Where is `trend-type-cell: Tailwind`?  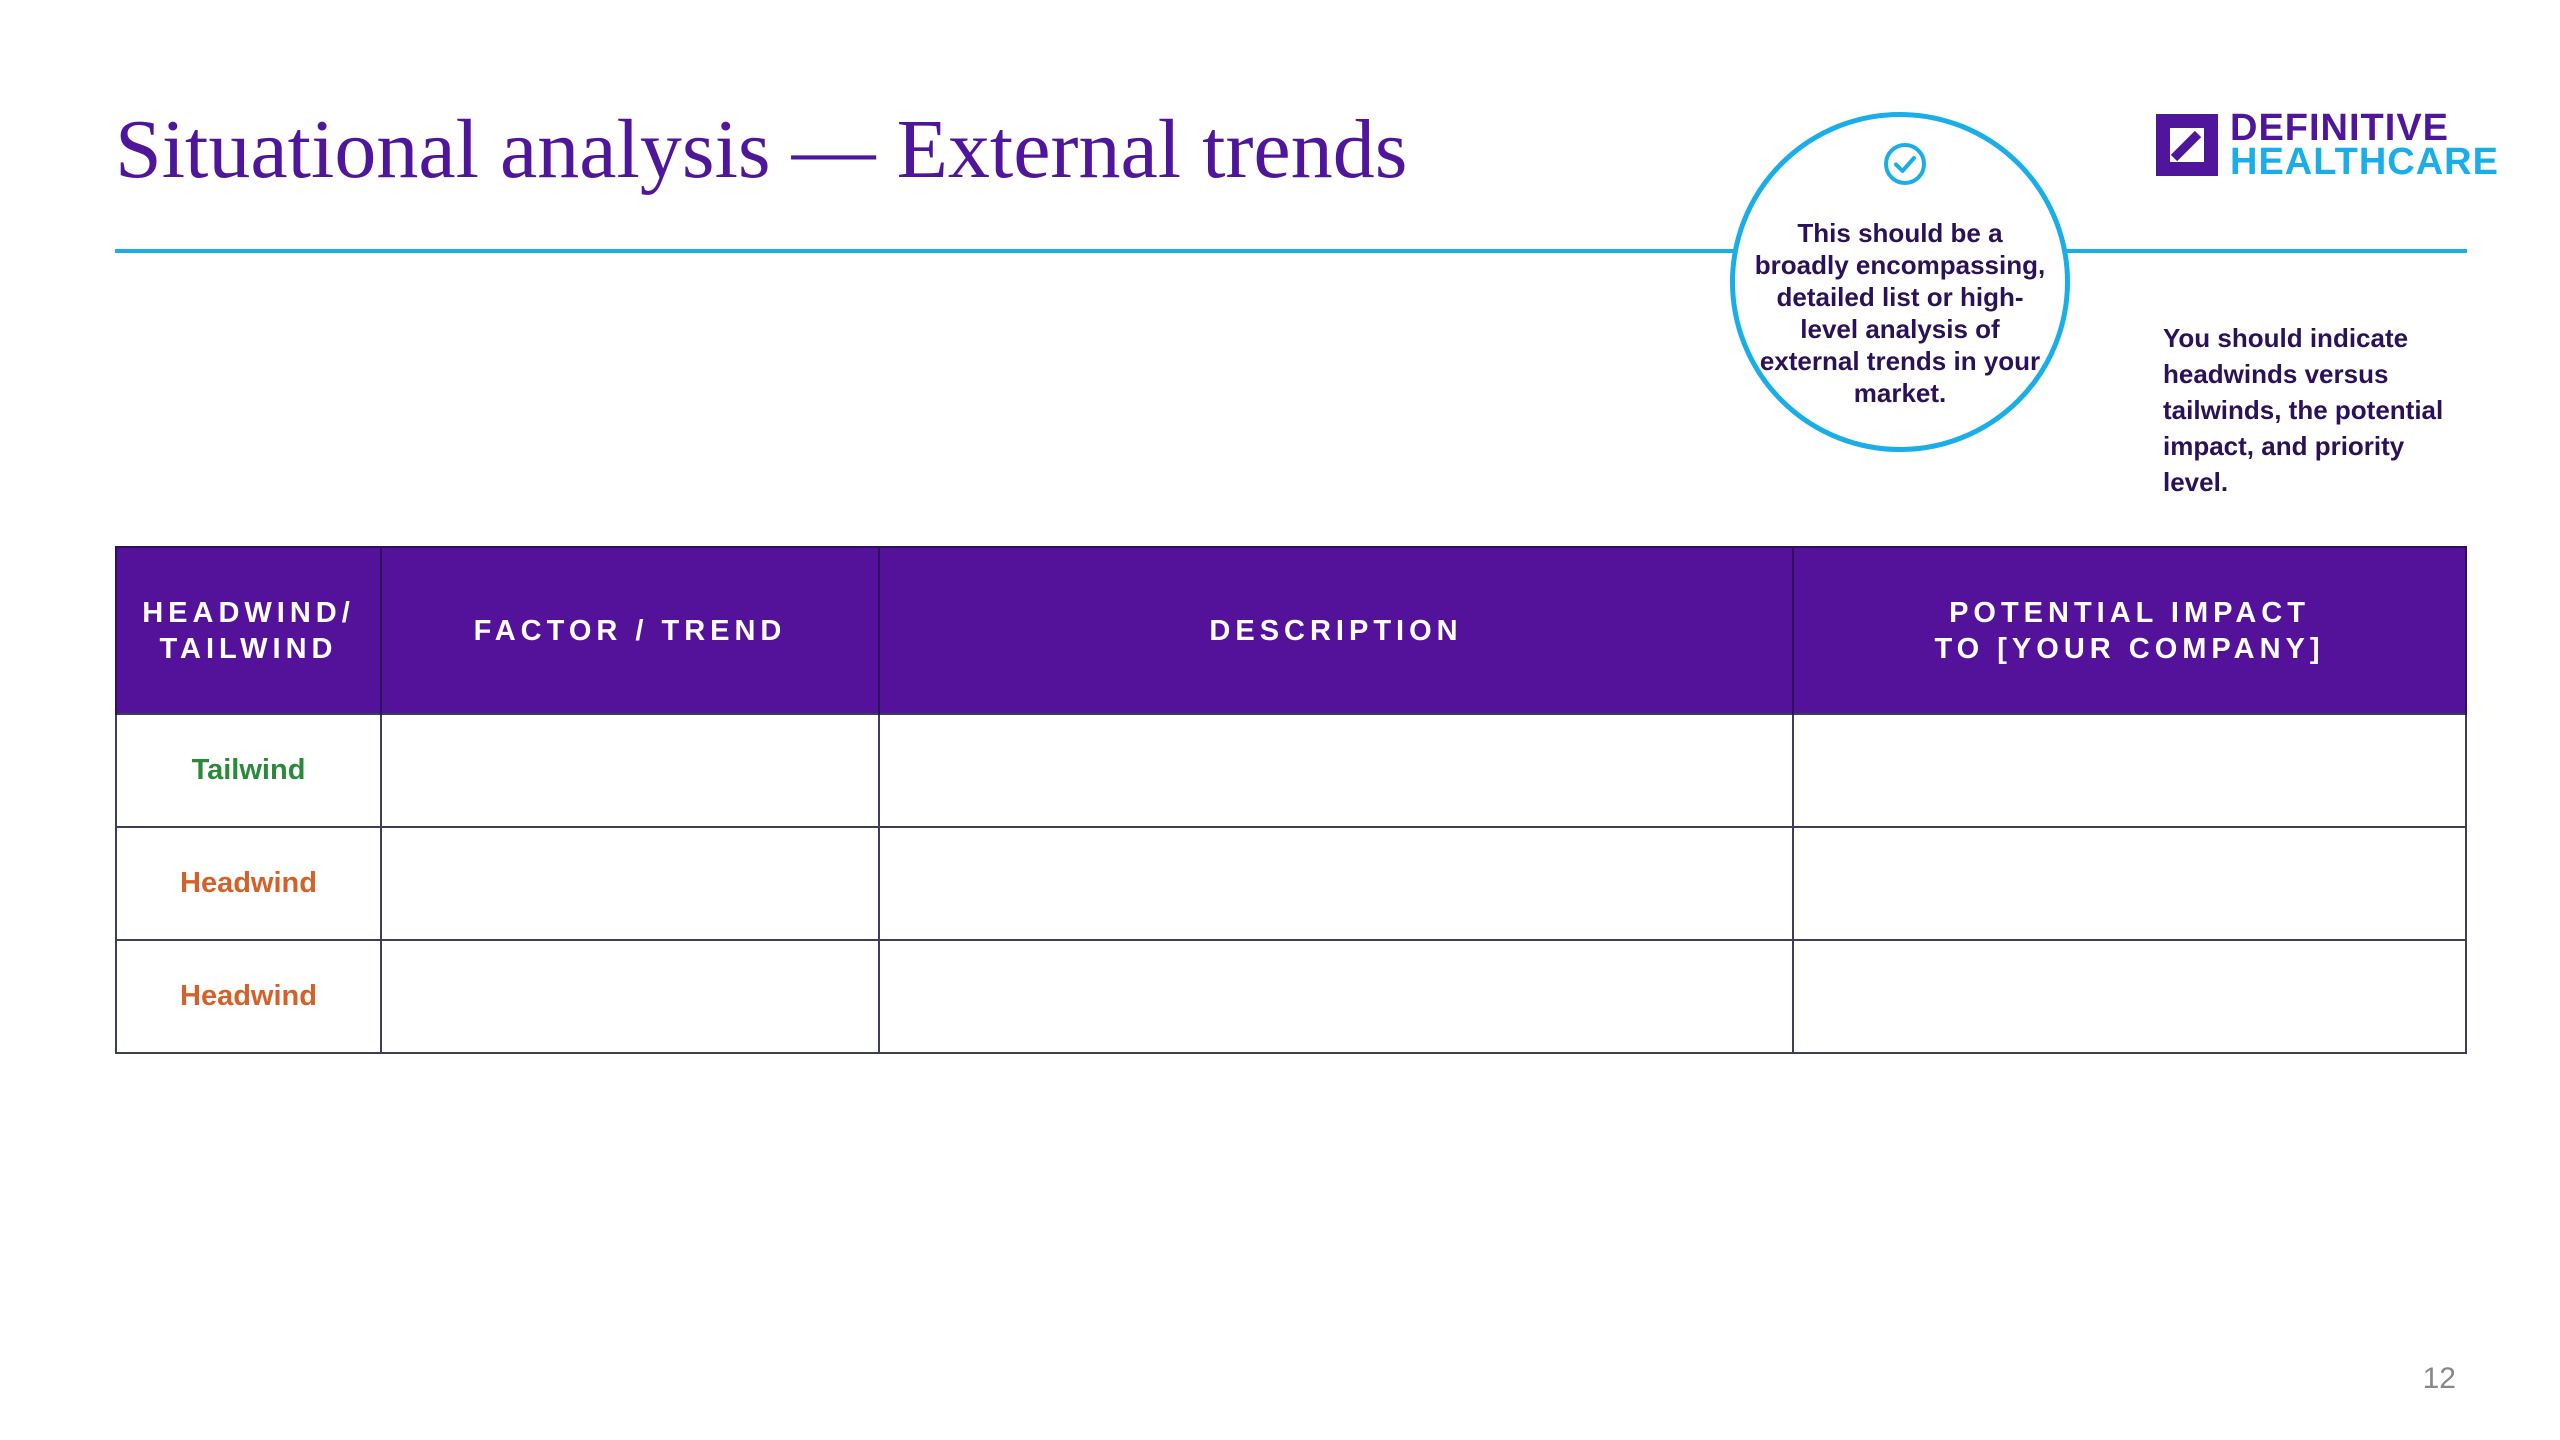
trend-type-cell: Tailwind is located at coordinates (248, 770).